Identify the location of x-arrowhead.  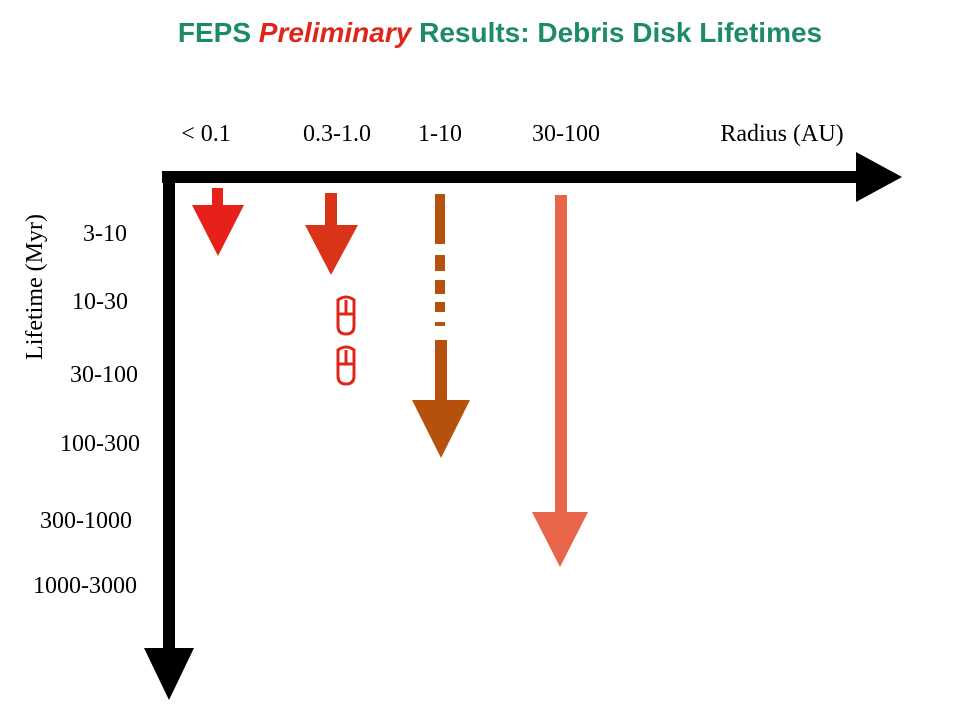
(879, 177).